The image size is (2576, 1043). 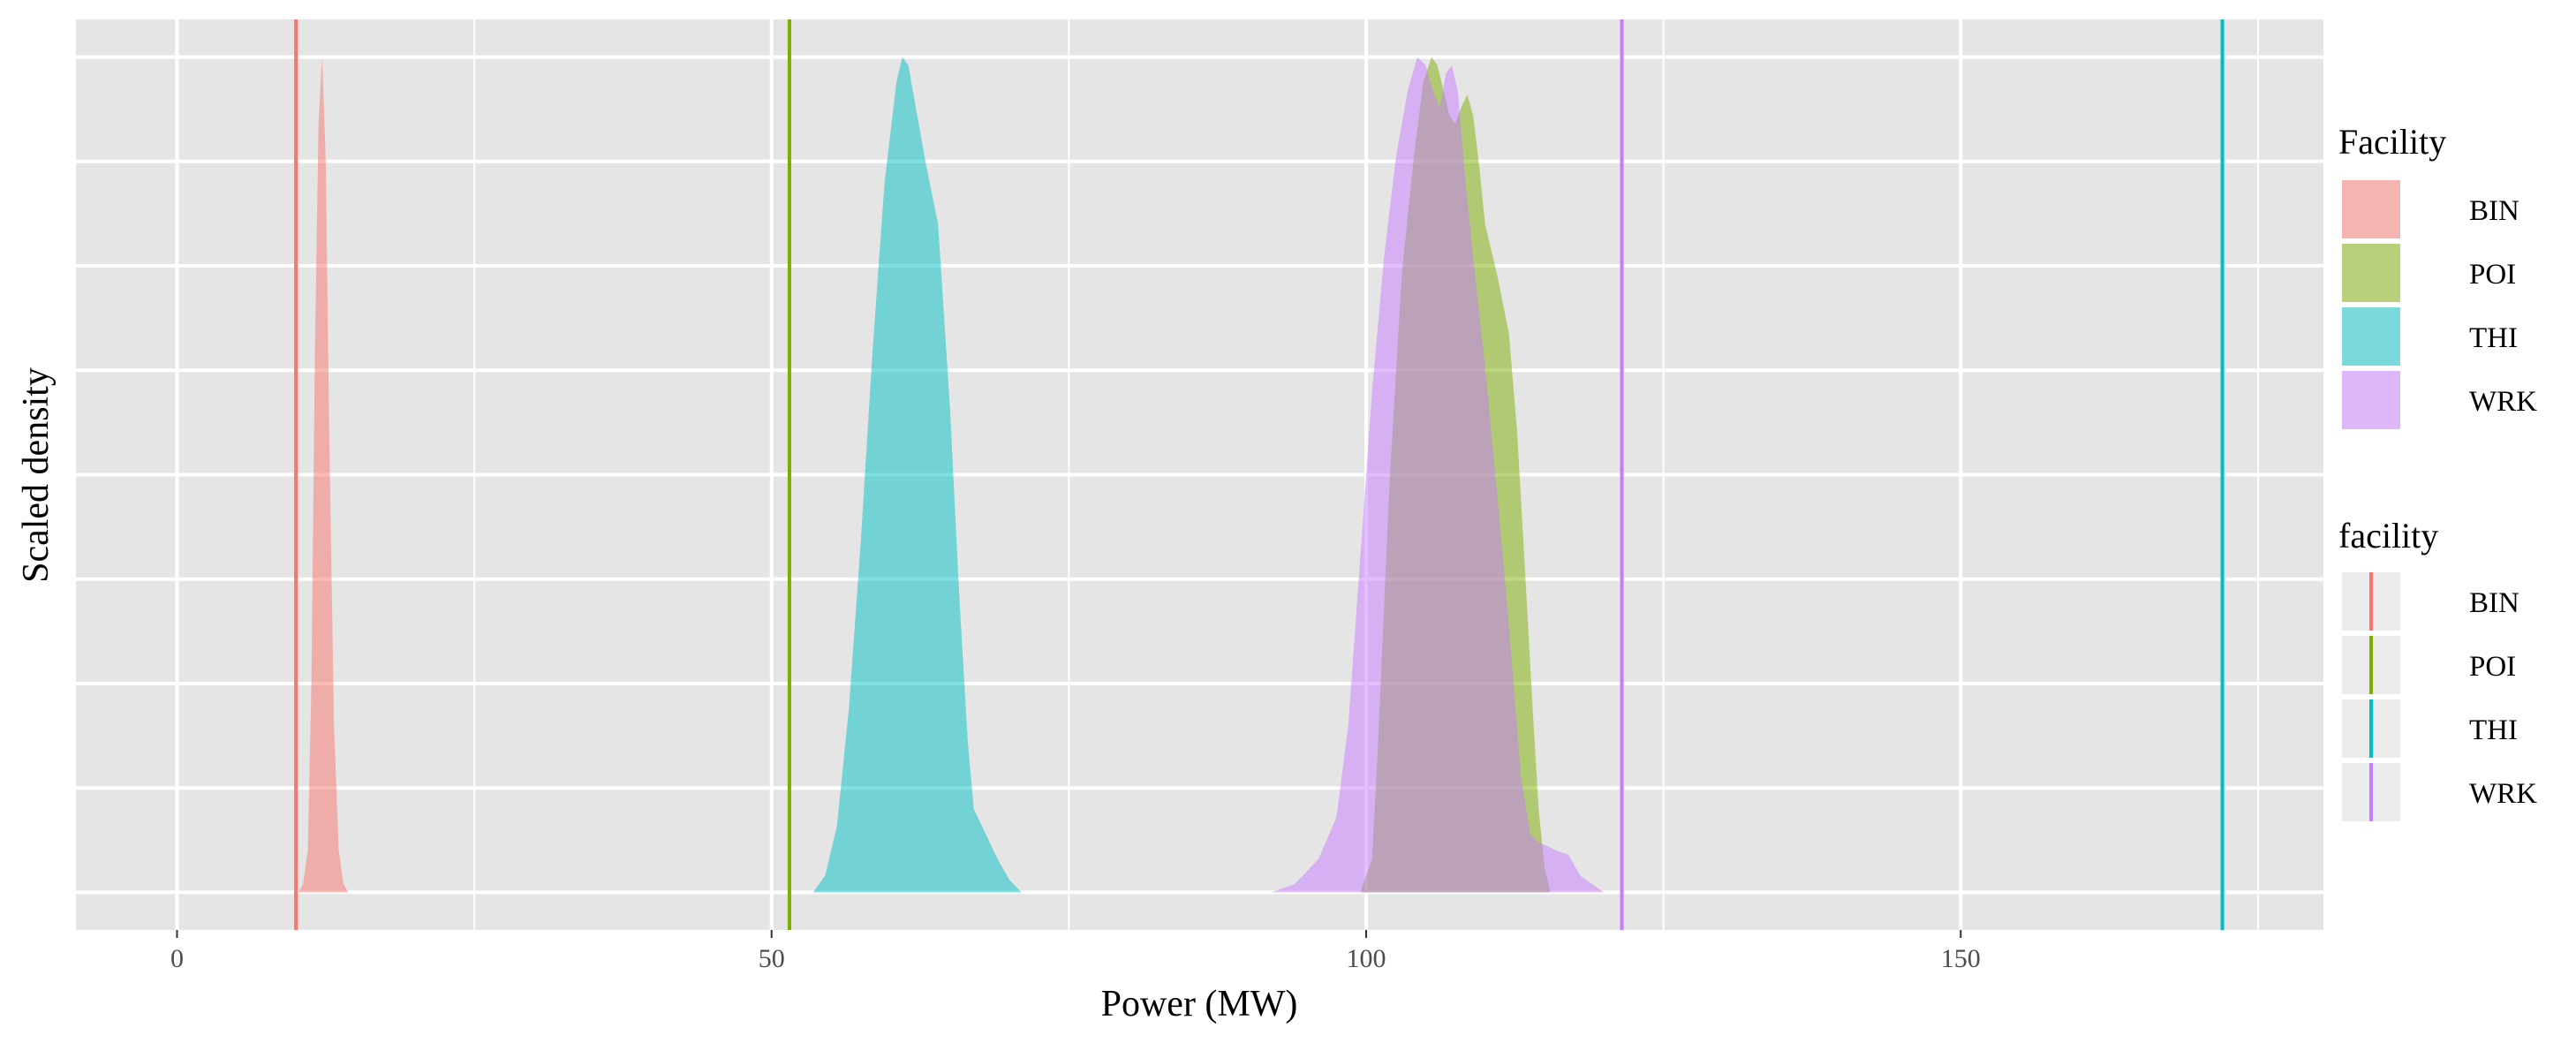 What do you see at coordinates (2493, 338) in the screenshot?
I see `legend-fill-label: THI` at bounding box center [2493, 338].